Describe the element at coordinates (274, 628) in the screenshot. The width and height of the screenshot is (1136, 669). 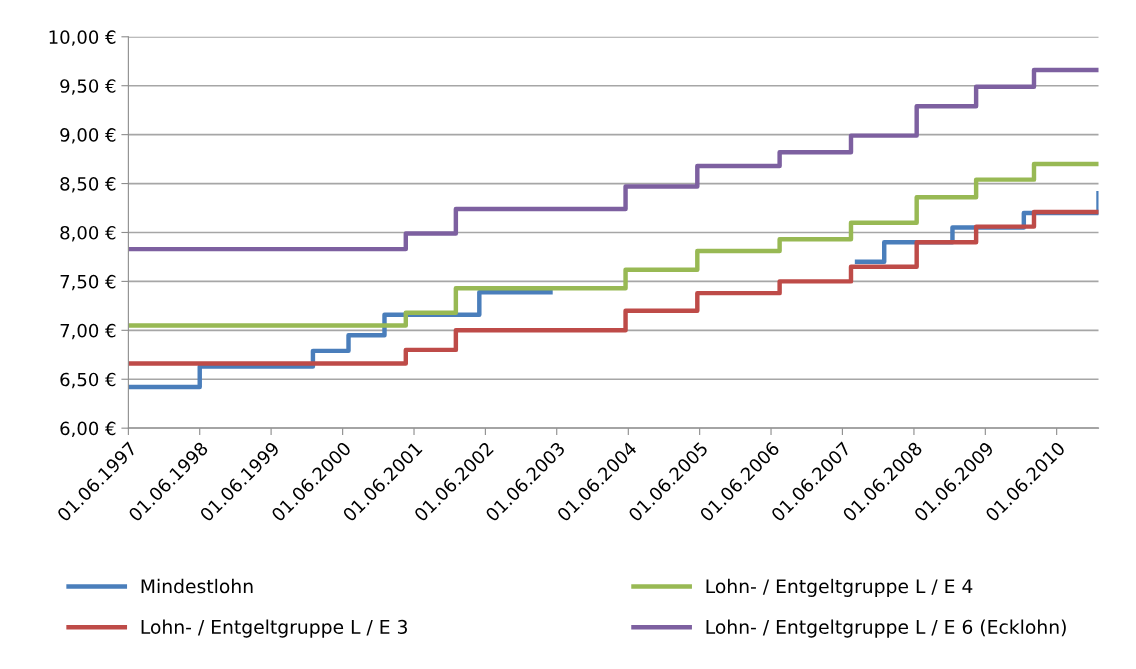
I see `legend-label: Lohn- / Entgeltgruppe L / E 3` at that location.